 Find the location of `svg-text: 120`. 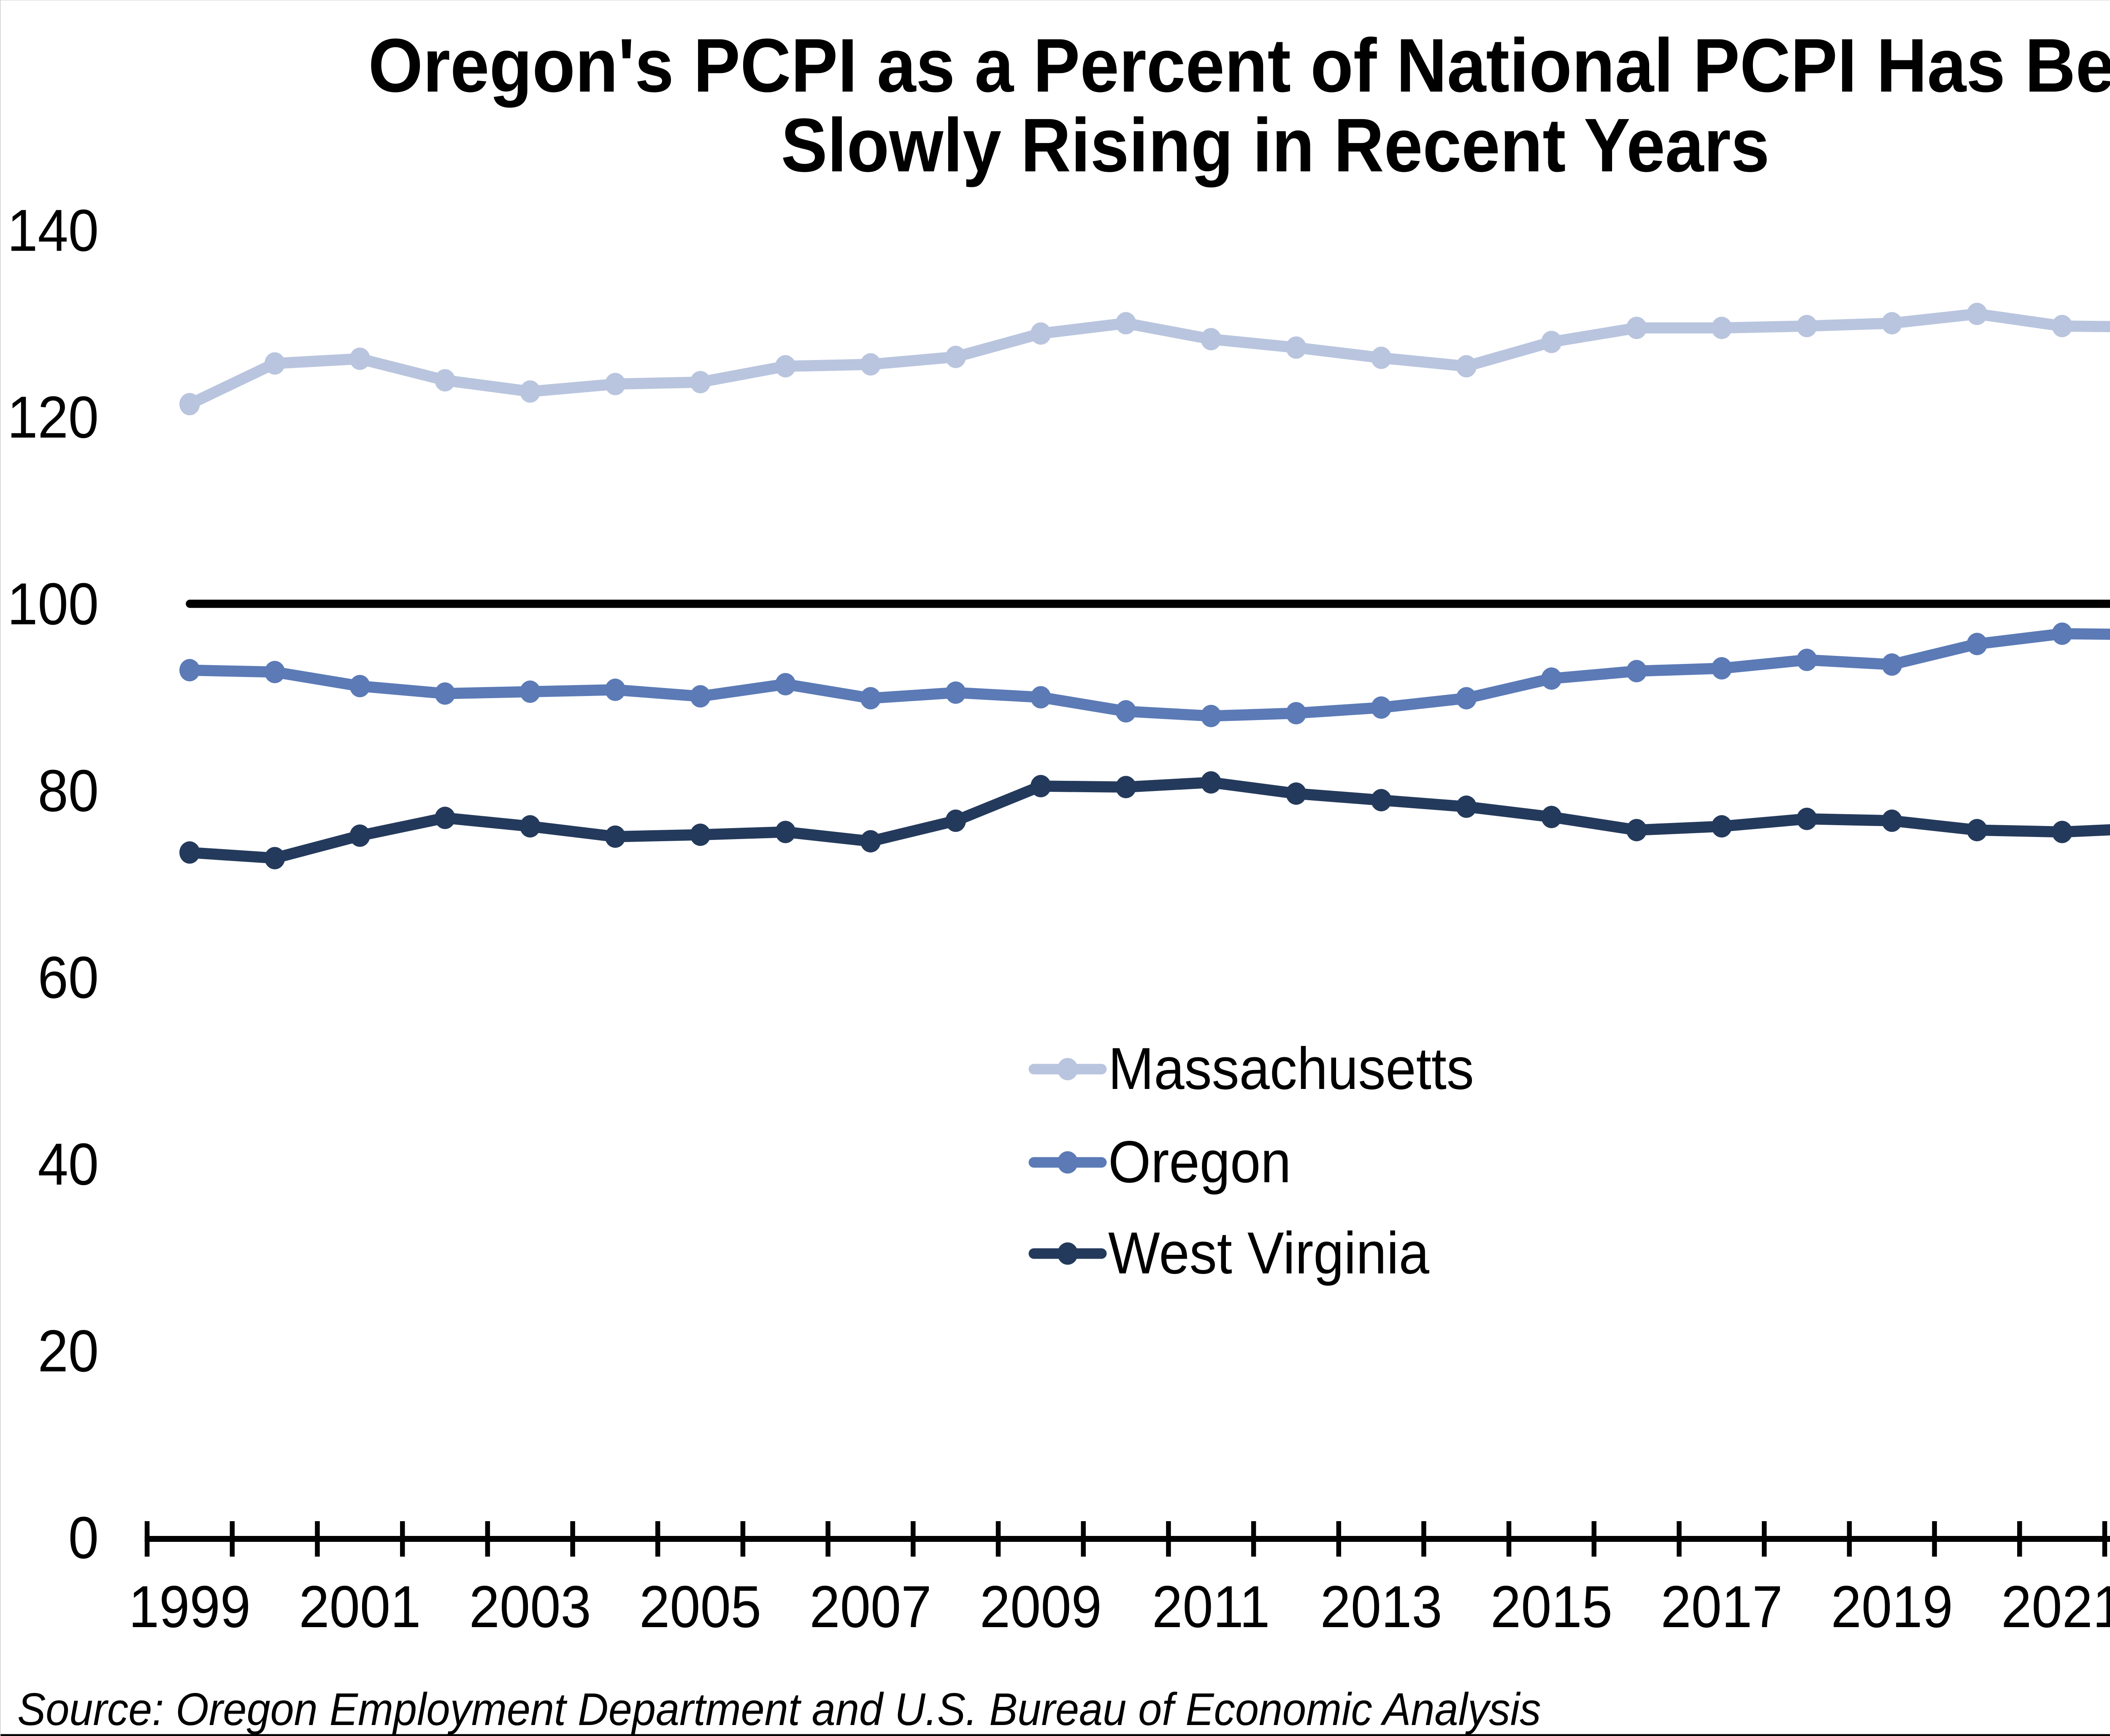

svg-text: 120 is located at coordinates (53, 417).